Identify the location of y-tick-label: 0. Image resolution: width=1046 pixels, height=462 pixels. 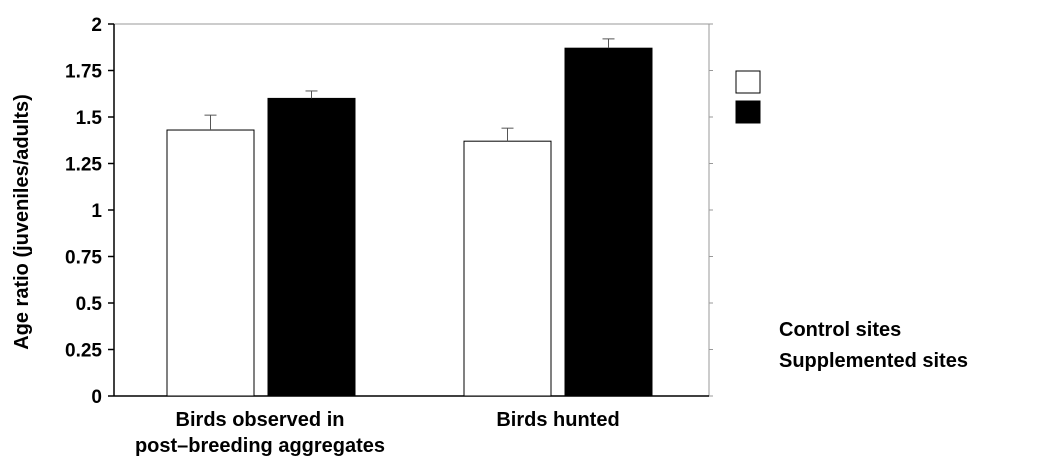
(96, 397).